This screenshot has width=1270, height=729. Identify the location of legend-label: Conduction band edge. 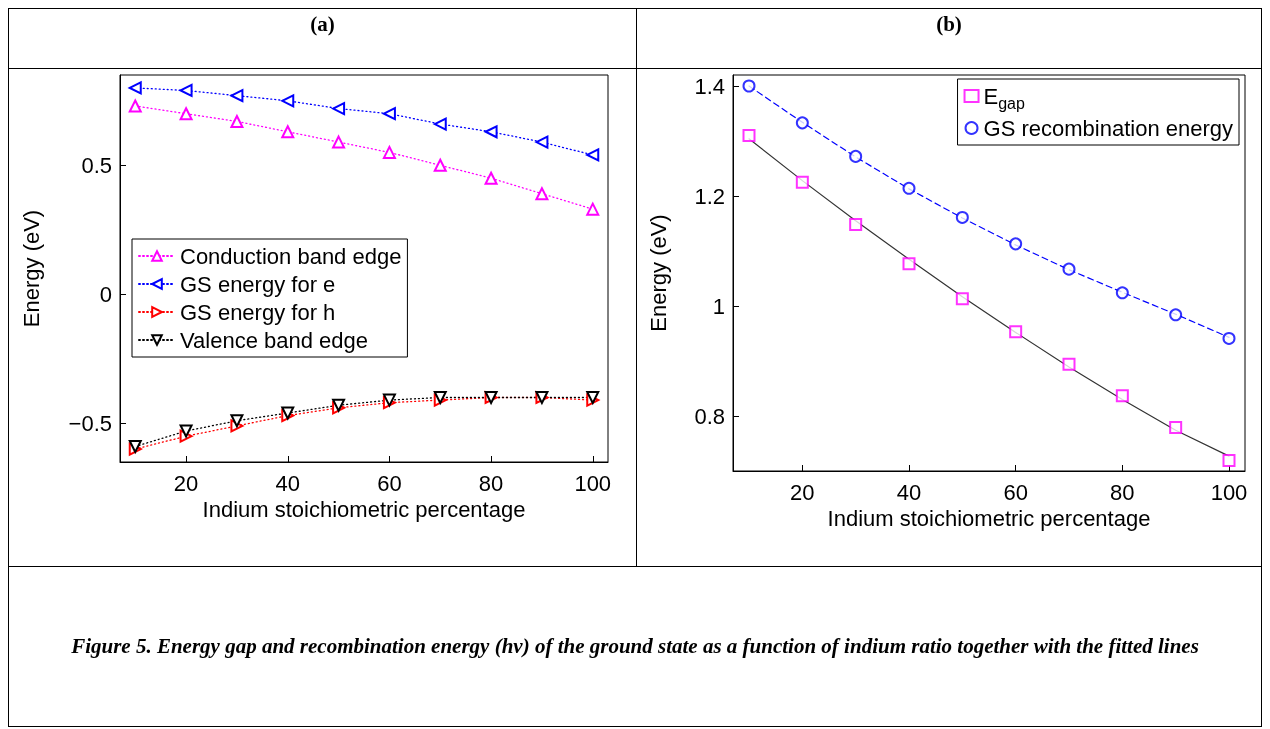
(291, 256).